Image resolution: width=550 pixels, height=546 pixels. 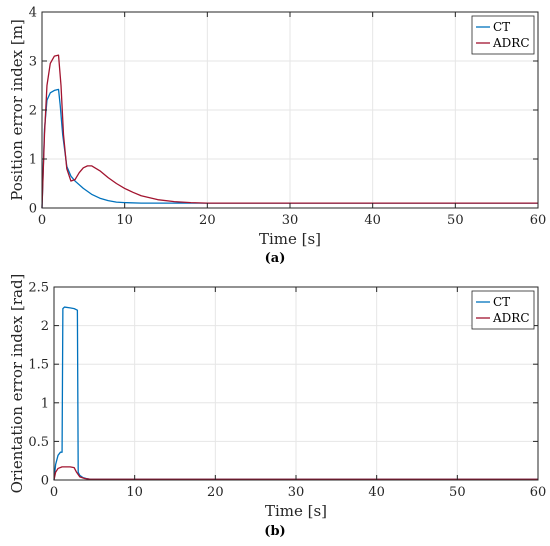 I want to click on figure-caption: (a), so click(x=275, y=258).